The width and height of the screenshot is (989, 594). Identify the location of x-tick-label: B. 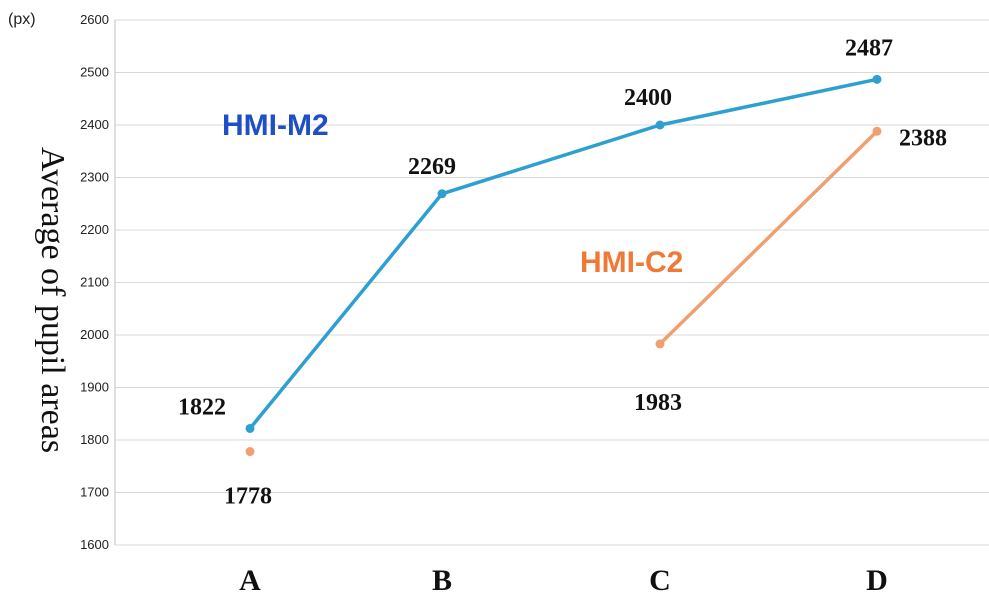
(442, 579).